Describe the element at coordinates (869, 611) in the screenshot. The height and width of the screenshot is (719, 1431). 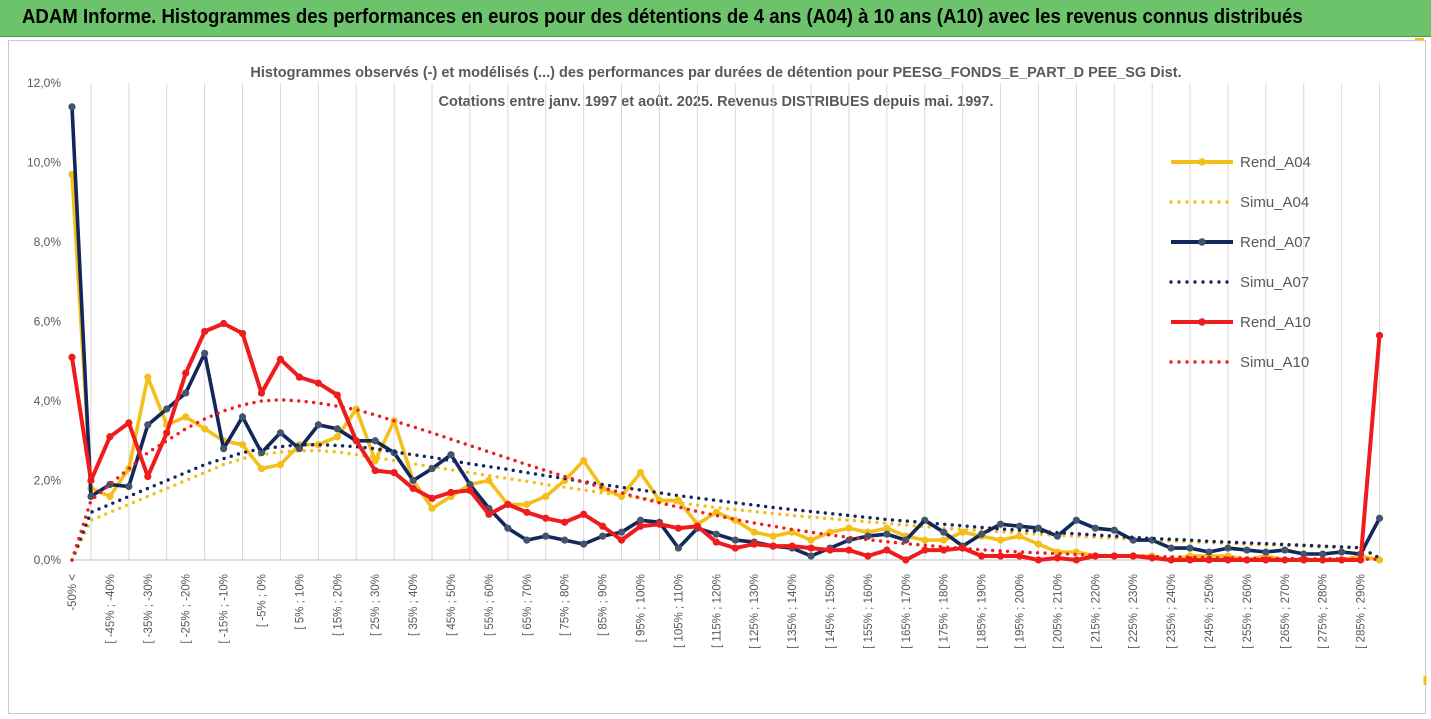
I see `x-tick-label: [ 155% ; 160%` at that location.